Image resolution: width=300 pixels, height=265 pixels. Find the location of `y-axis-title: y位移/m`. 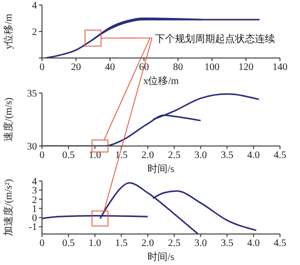

y-axis-title: y位移/m is located at coordinates (8, 32).